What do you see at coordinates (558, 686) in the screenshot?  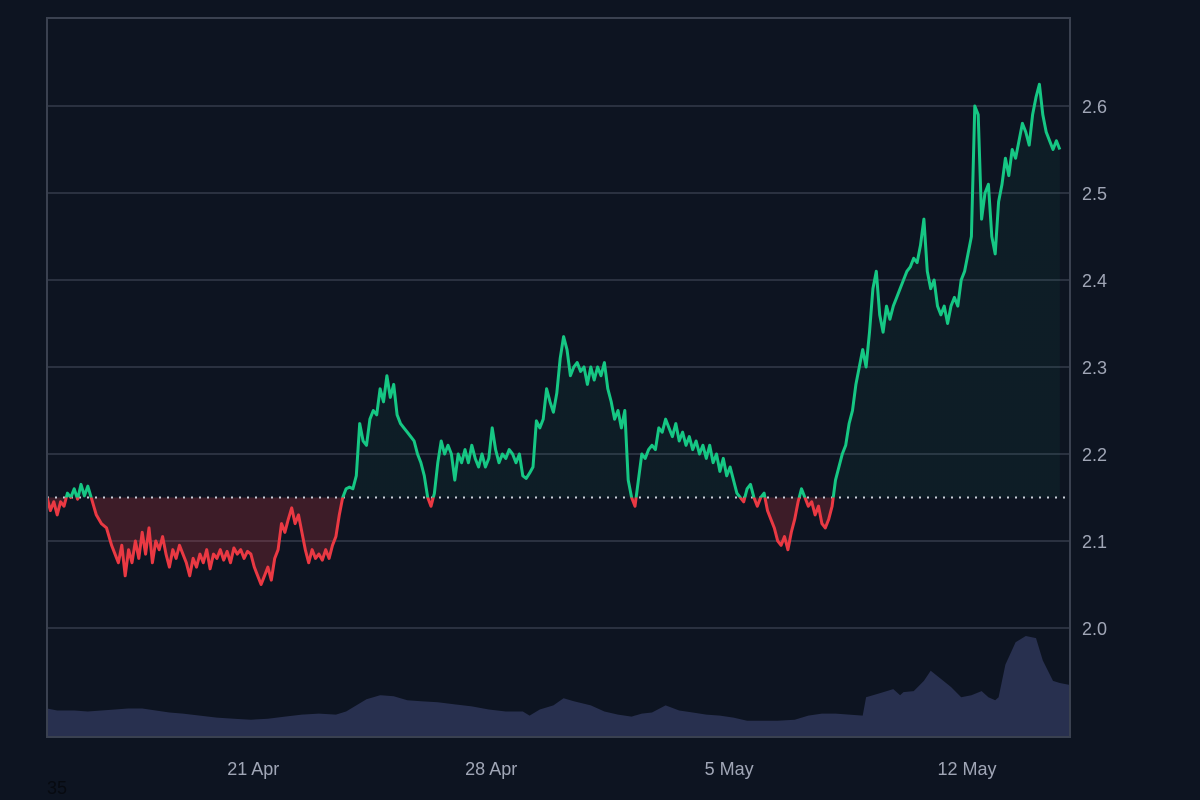 I see `volume-area` at bounding box center [558, 686].